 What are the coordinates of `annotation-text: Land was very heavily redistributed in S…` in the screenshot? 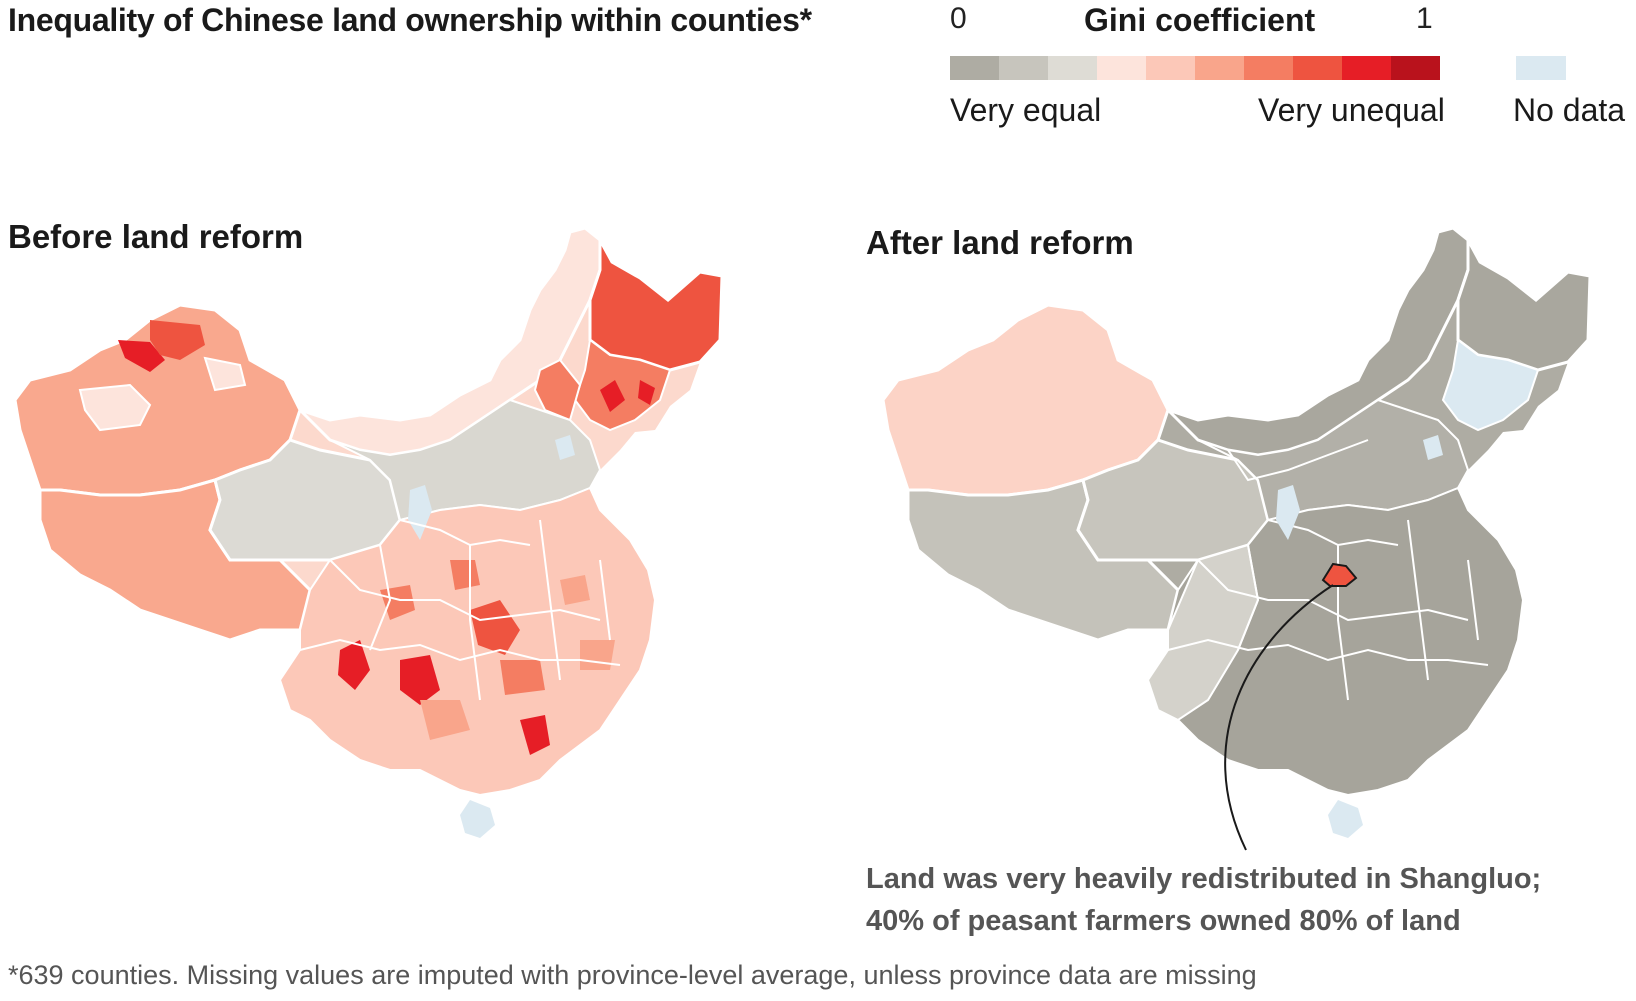 It's located at (1204, 900).